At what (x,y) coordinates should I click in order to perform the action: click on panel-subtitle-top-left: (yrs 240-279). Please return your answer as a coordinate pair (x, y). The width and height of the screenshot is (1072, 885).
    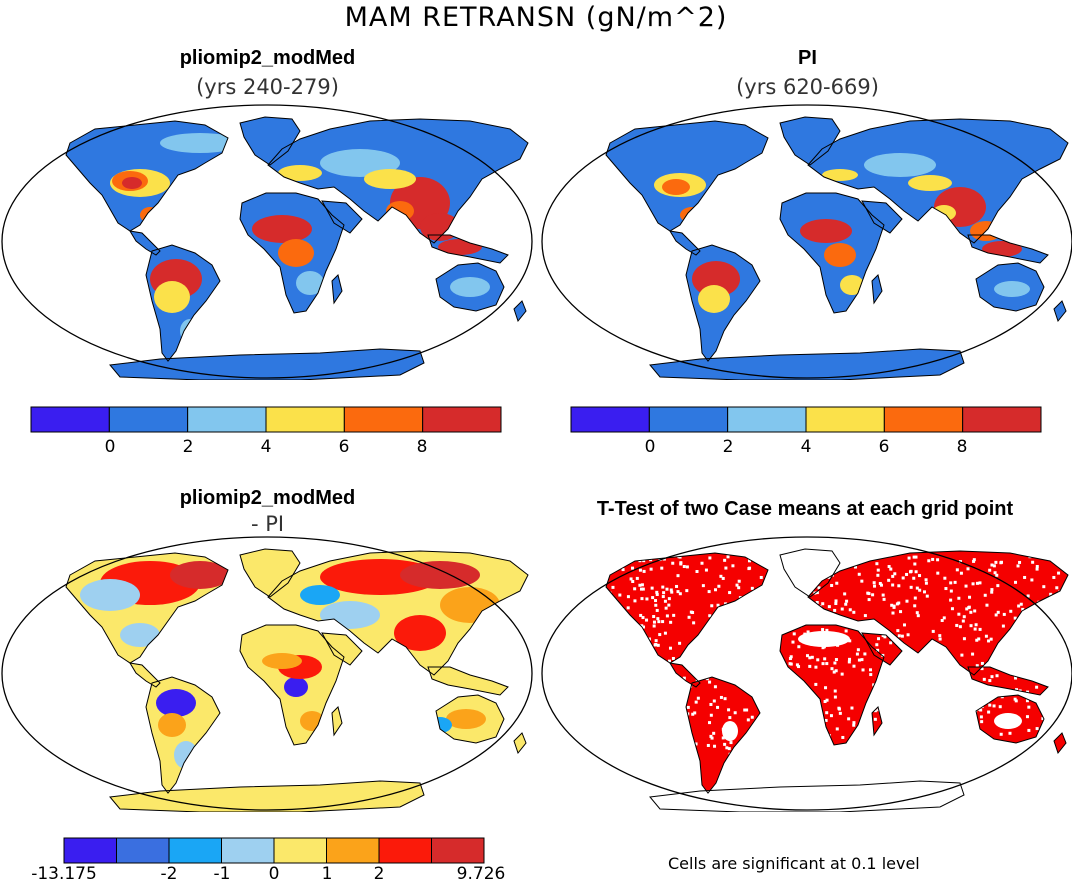
    Looking at the image, I should click on (267, 87).